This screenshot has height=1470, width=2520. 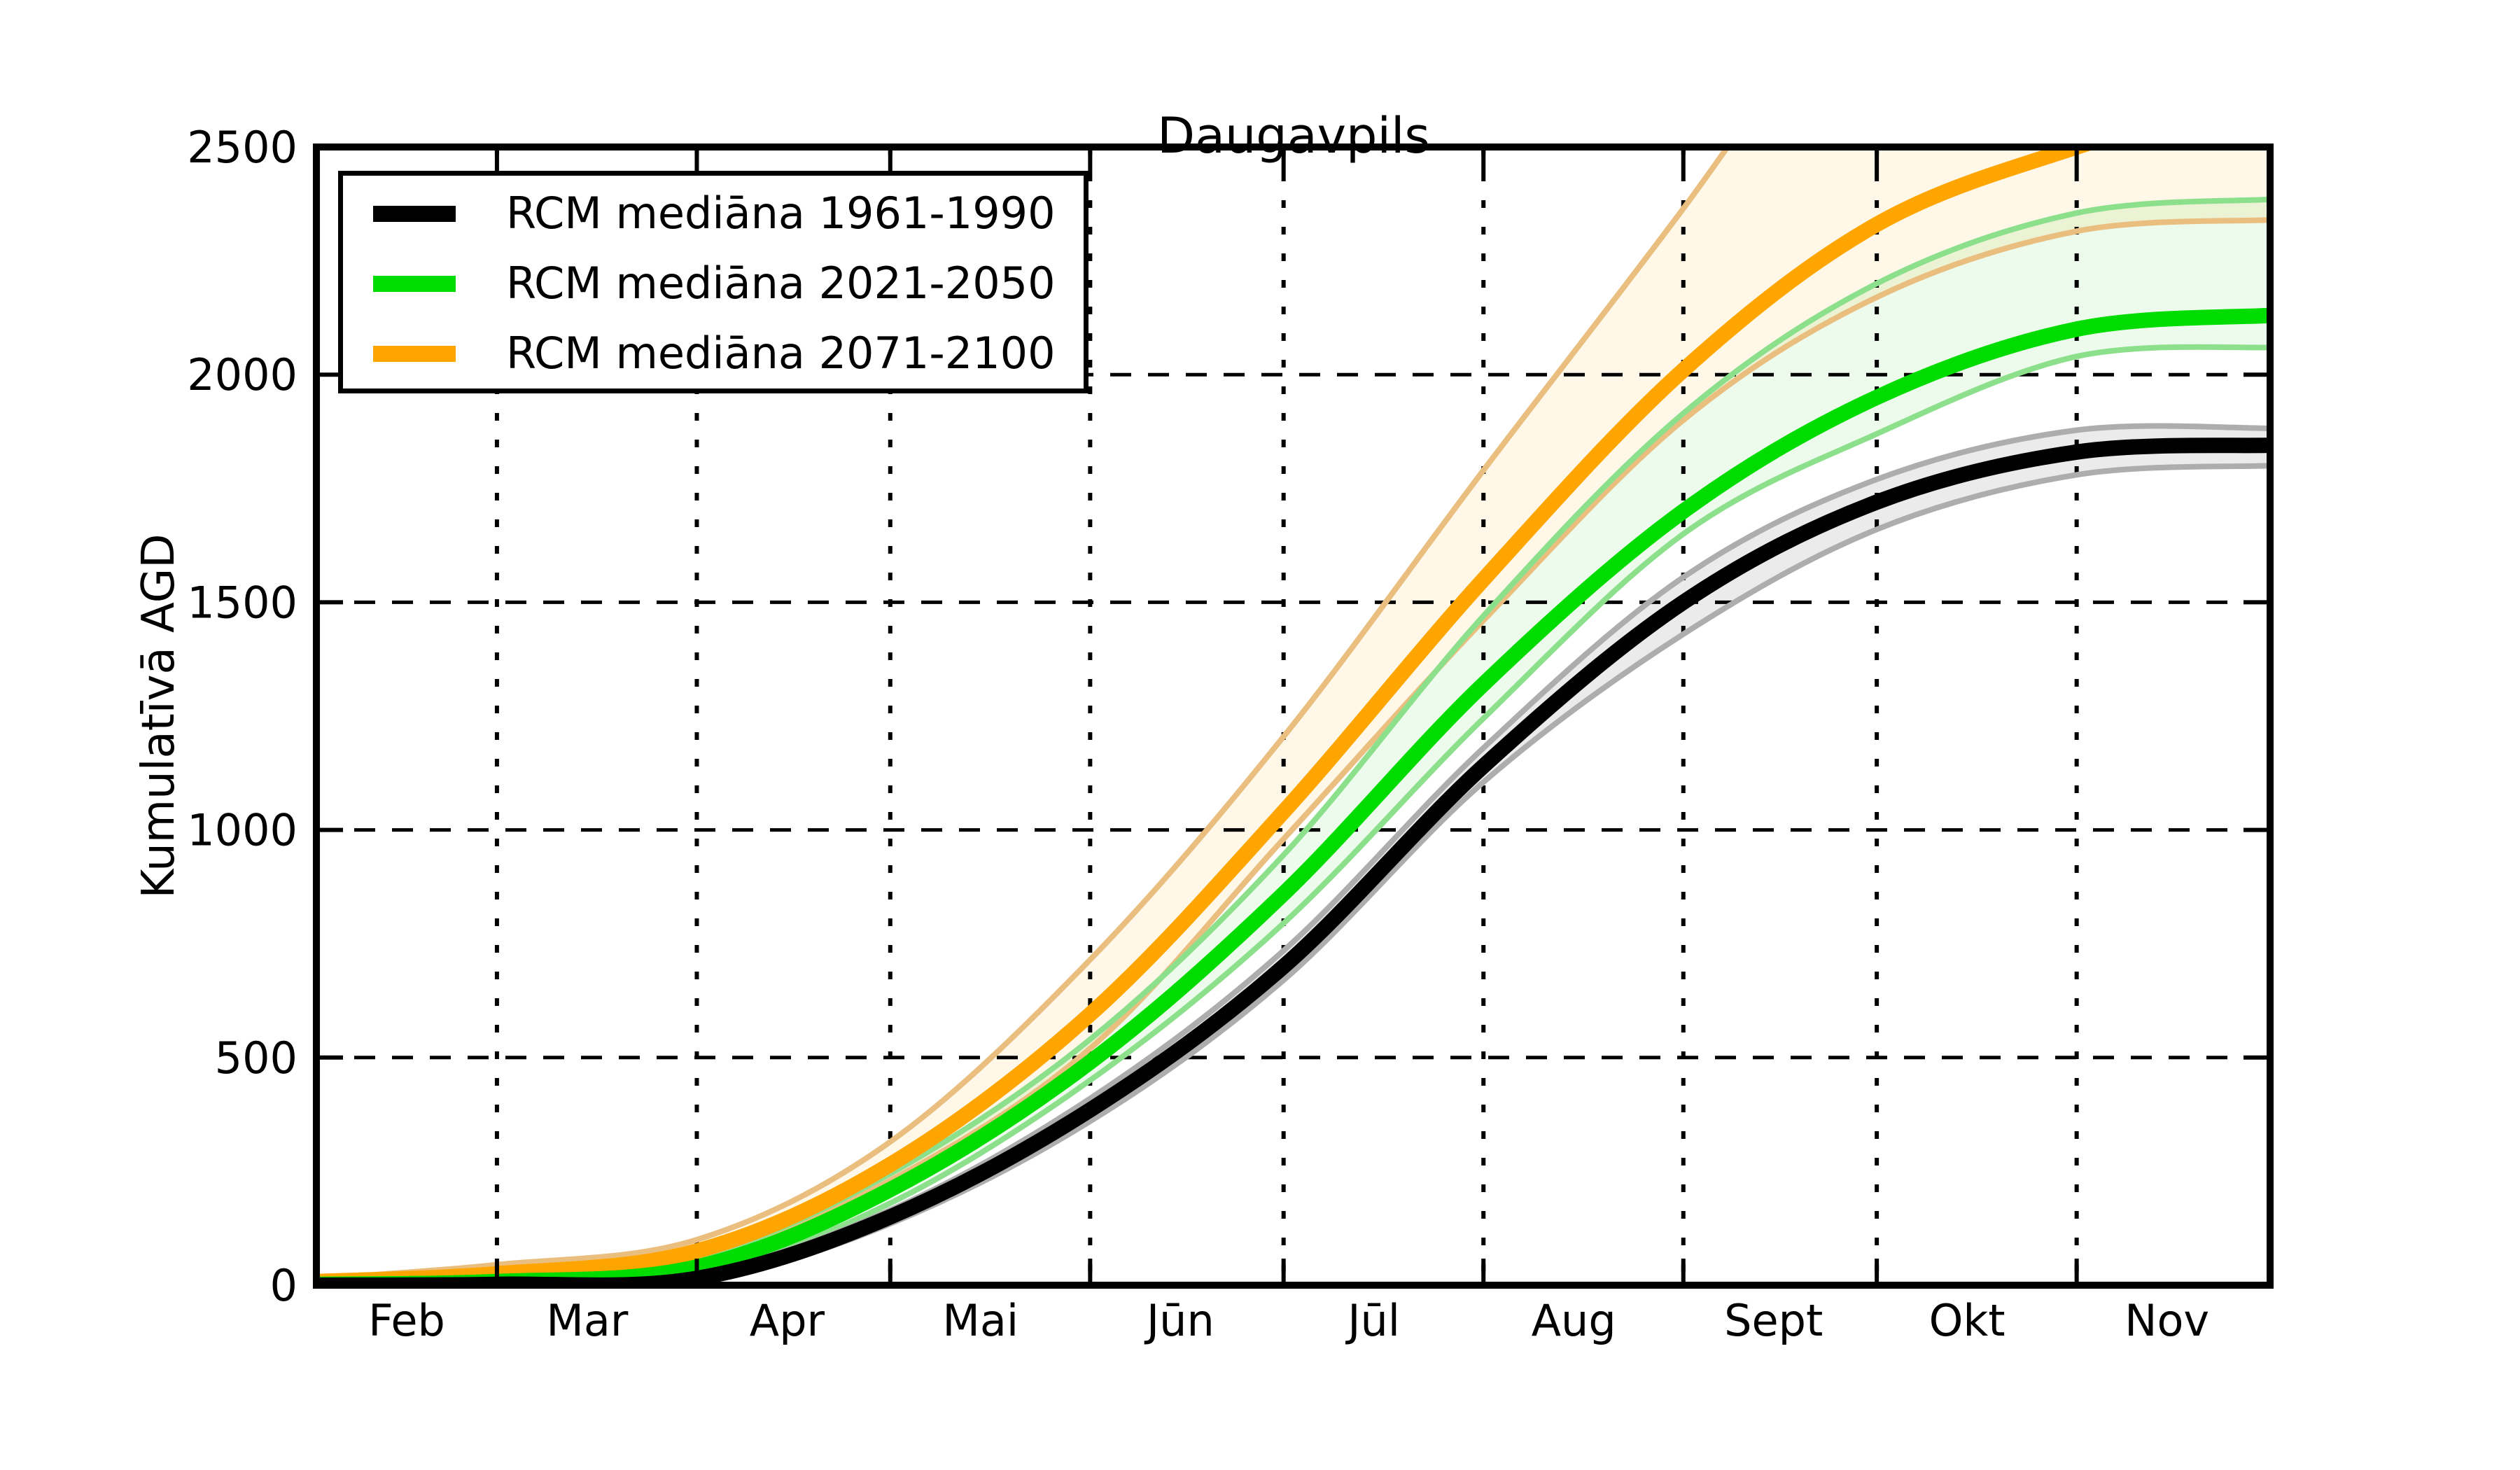 What do you see at coordinates (781, 283) in the screenshot?
I see `legend-label: RCM mediāna 2021-2050` at bounding box center [781, 283].